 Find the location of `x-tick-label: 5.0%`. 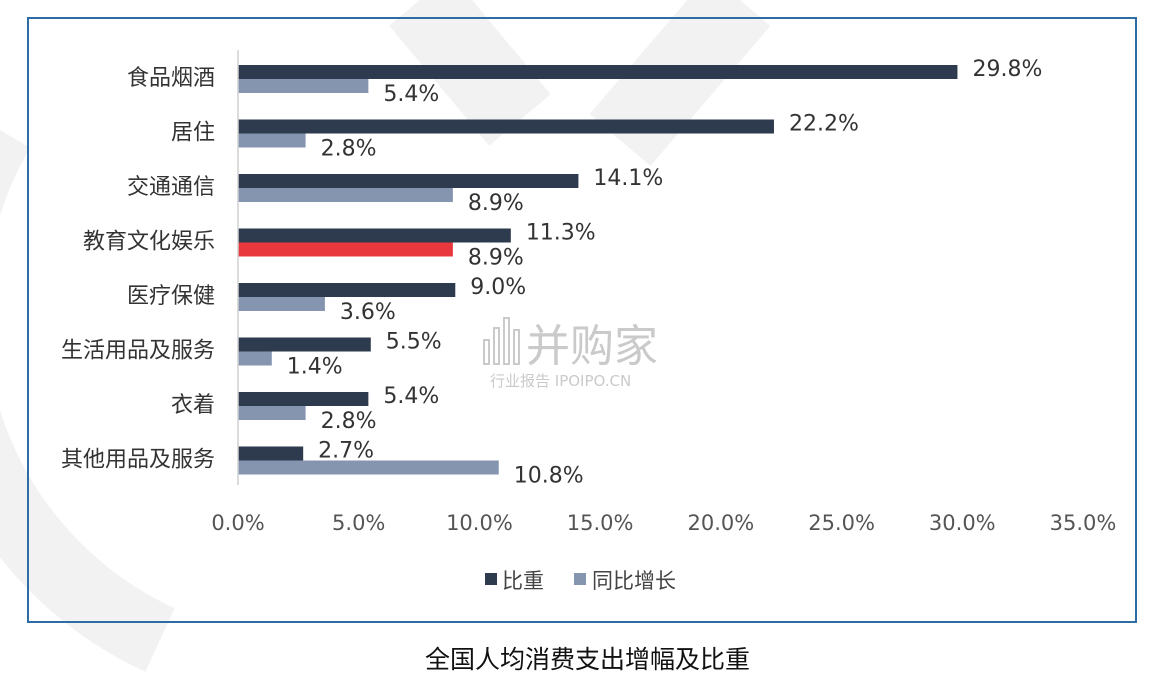

x-tick-label: 5.0% is located at coordinates (358, 523).